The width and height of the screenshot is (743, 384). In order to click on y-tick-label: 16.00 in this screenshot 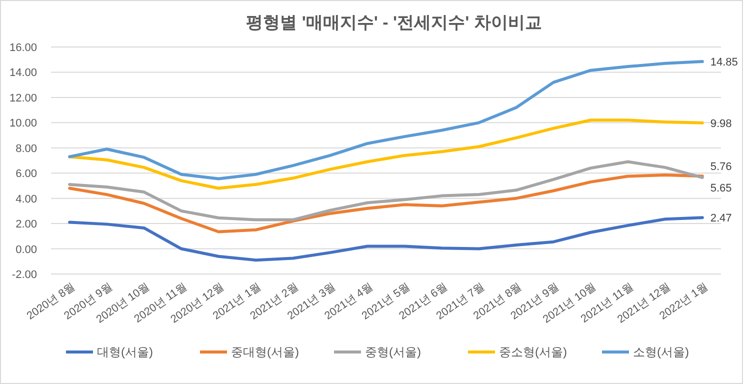, I will do `click(23, 48)`.